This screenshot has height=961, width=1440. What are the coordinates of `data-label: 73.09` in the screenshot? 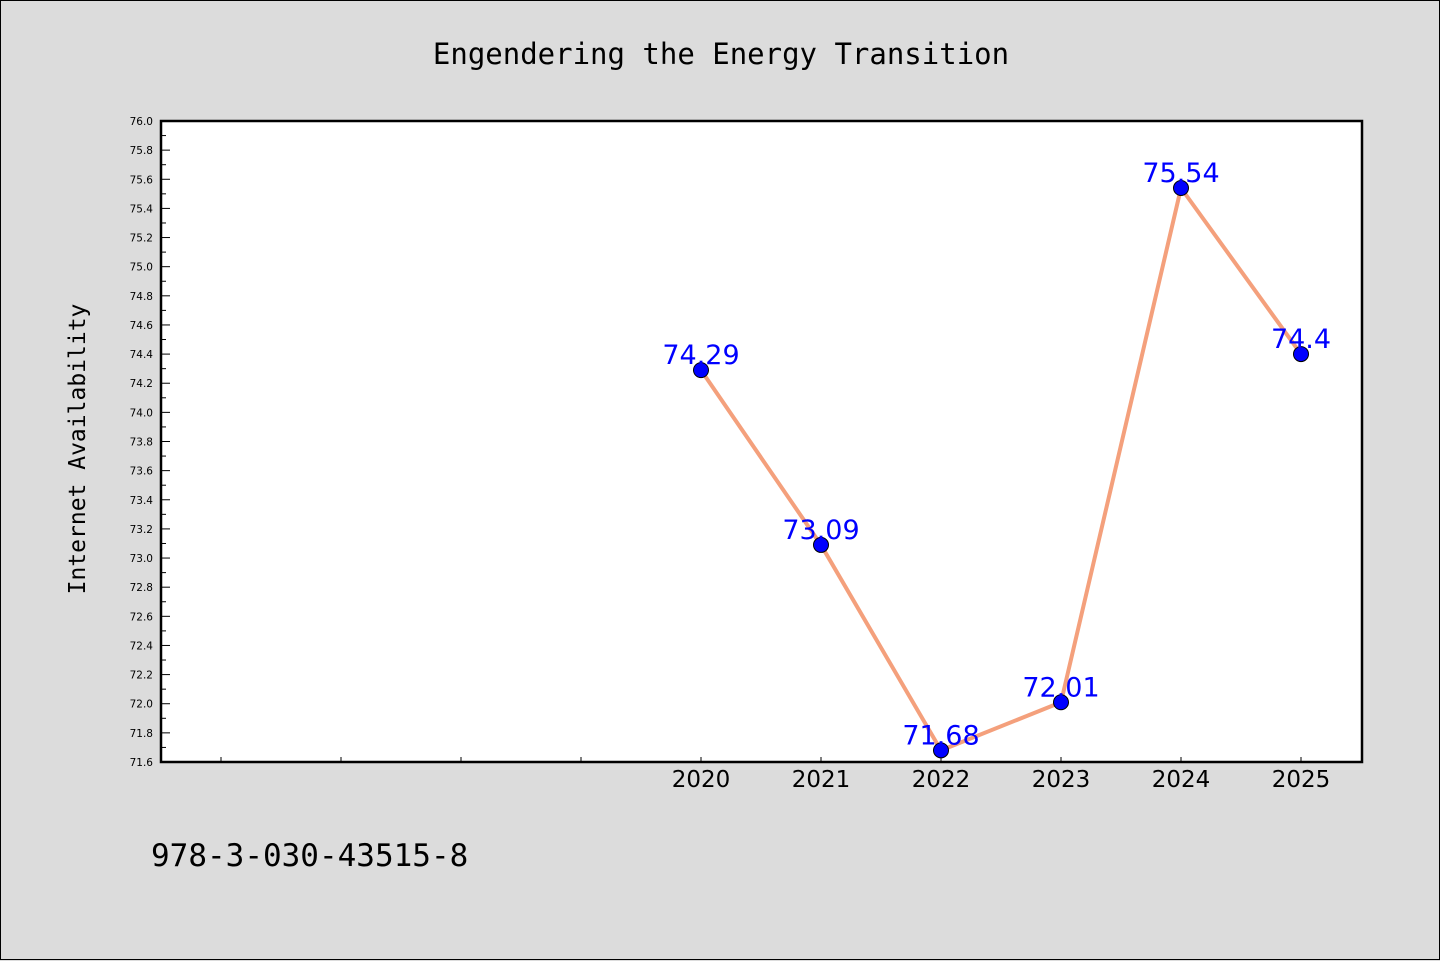 It's located at (820, 530).